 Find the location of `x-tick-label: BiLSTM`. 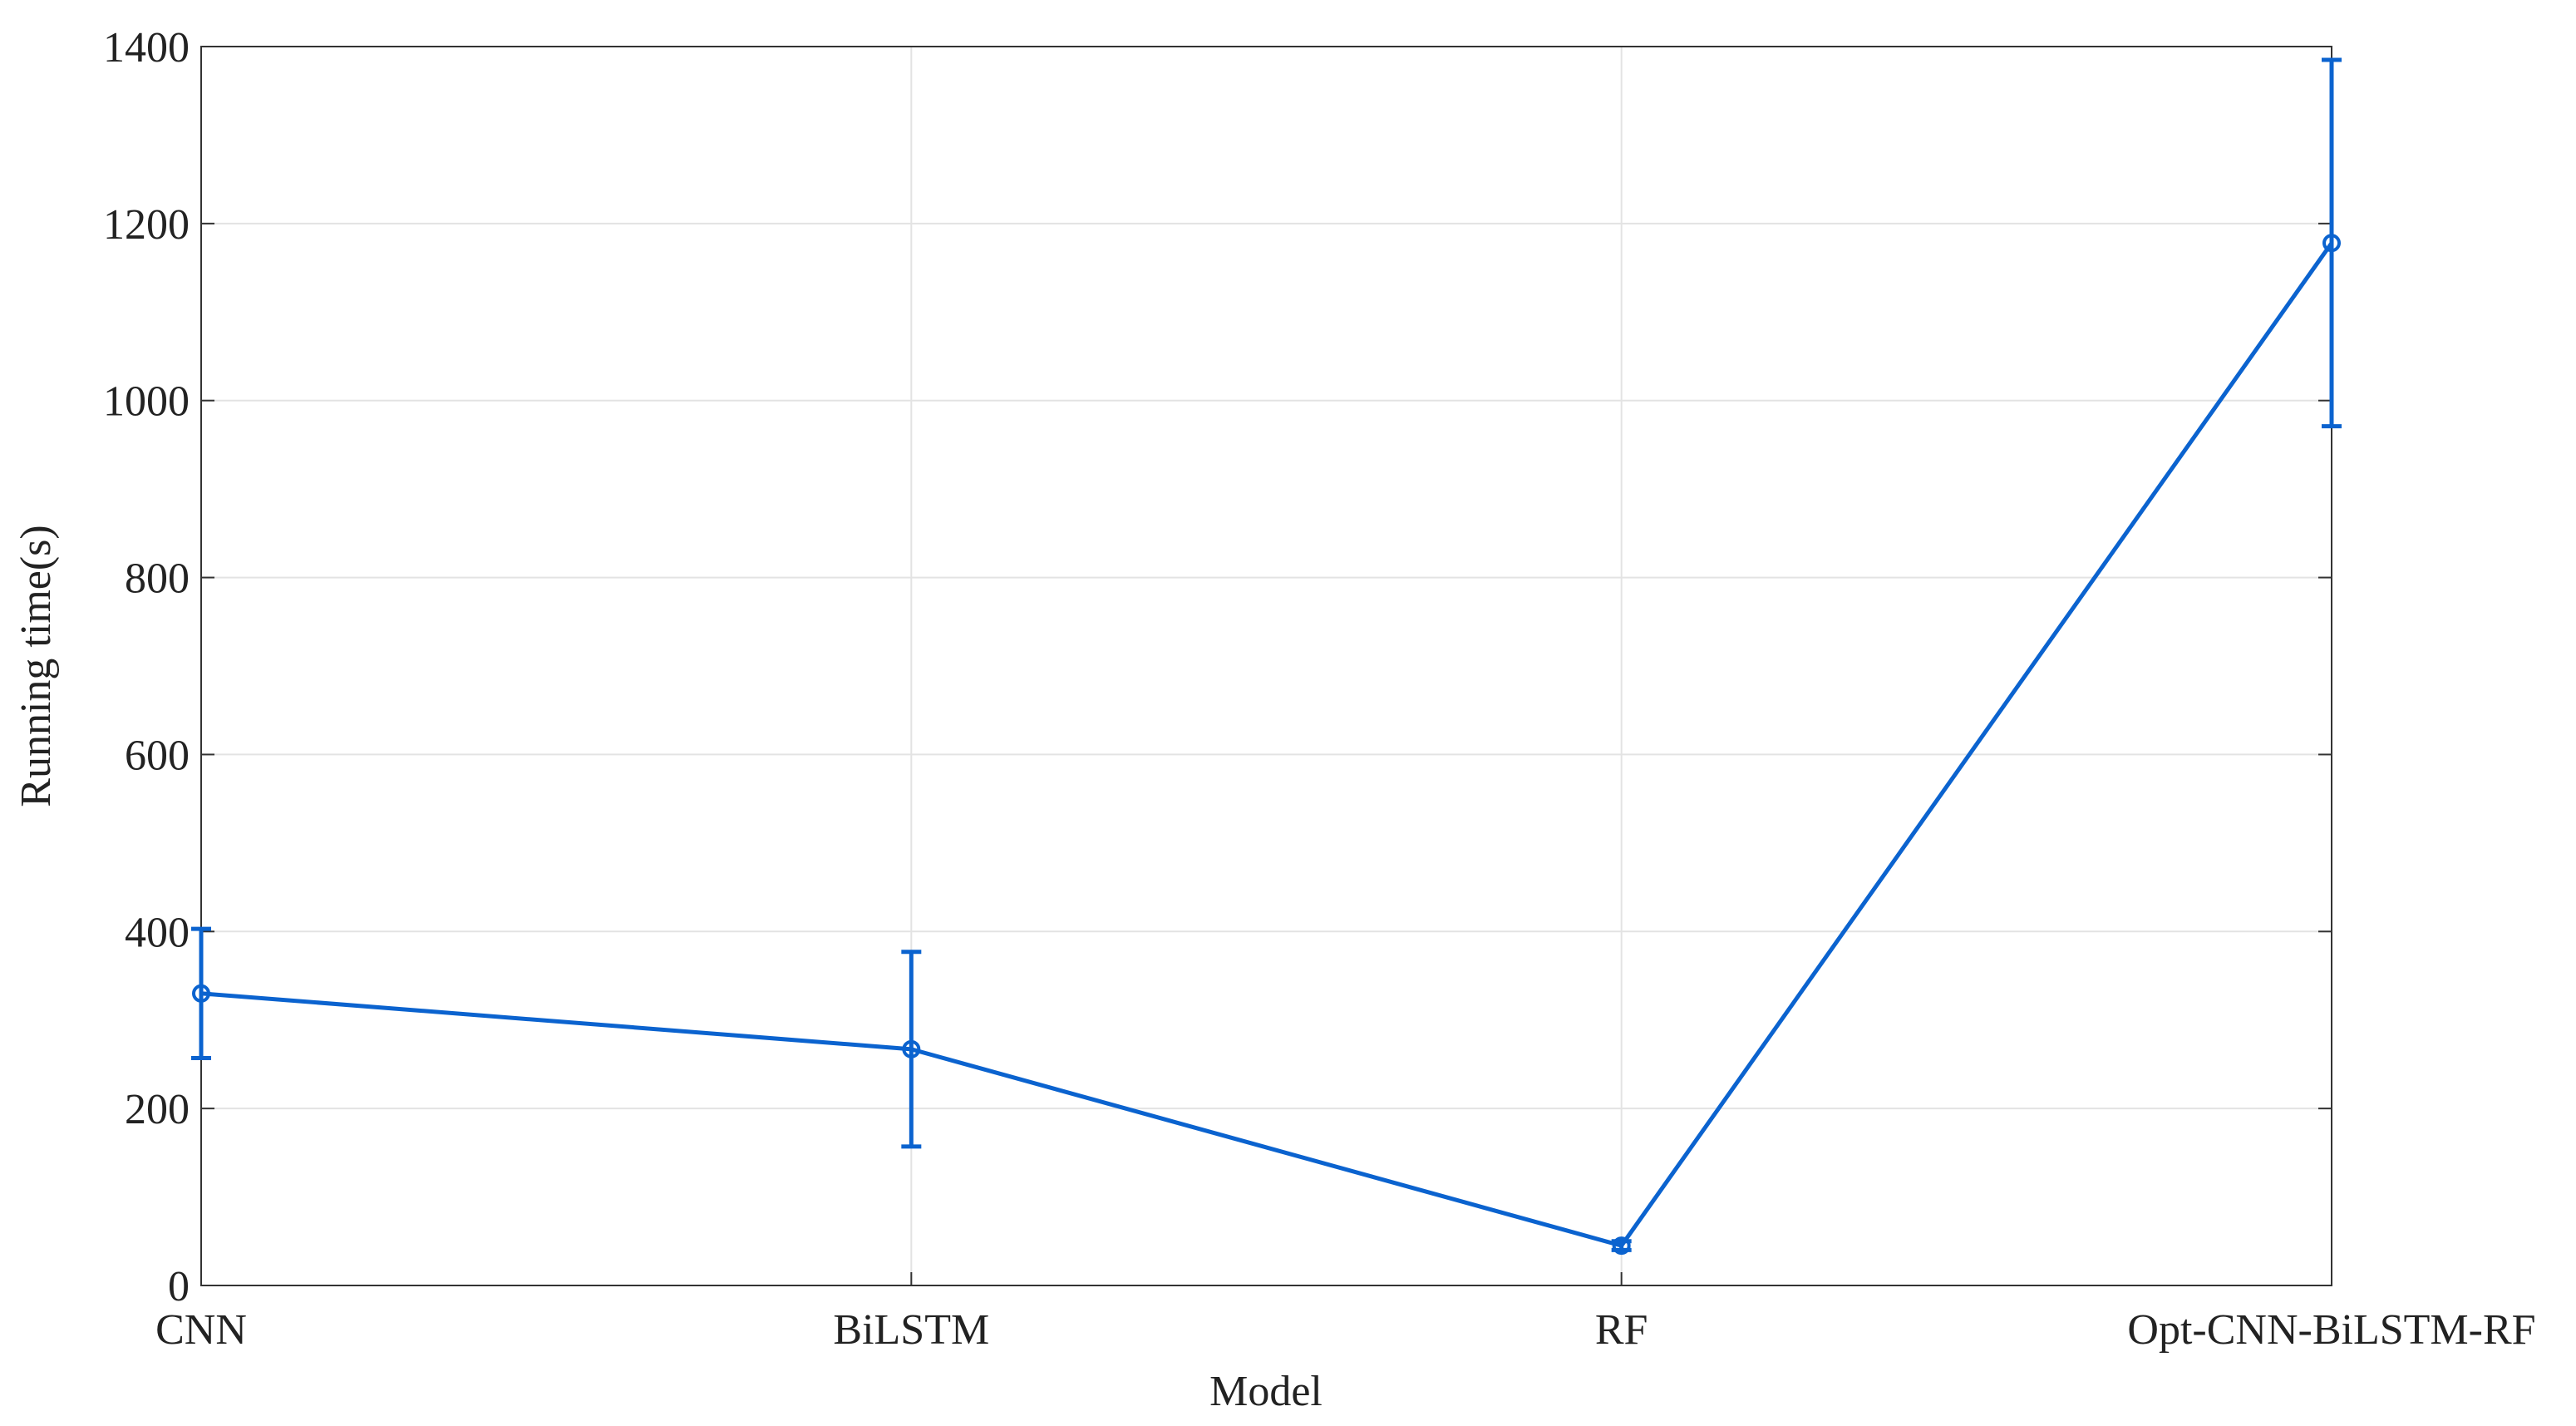

x-tick-label: BiLSTM is located at coordinates (911, 1330).